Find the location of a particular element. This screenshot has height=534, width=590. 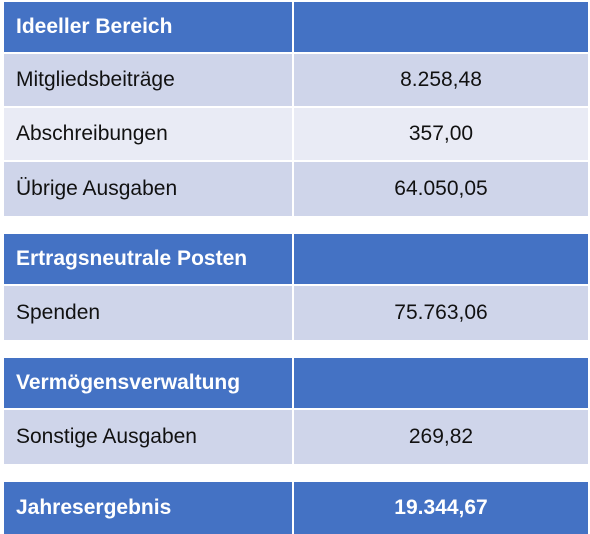

section-header-ertragsneutrale-posten: Ertragsneutrale Posten is located at coordinates (296, 260).